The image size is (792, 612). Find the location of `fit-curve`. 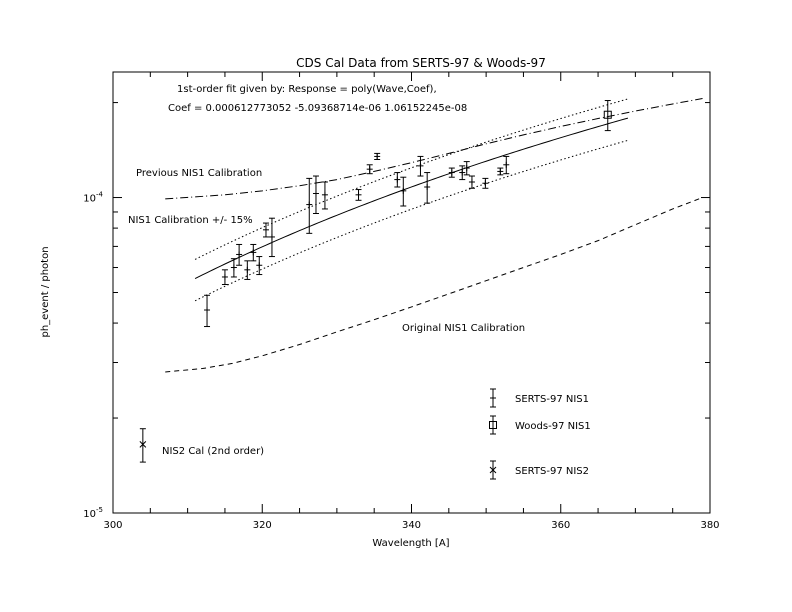

fit-curve is located at coordinates (411, 198).